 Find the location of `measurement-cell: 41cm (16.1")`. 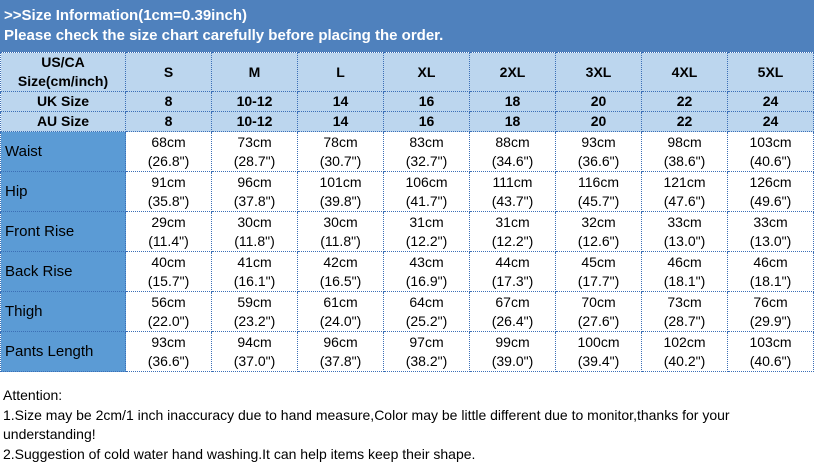

measurement-cell: 41cm (16.1") is located at coordinates (254, 271).